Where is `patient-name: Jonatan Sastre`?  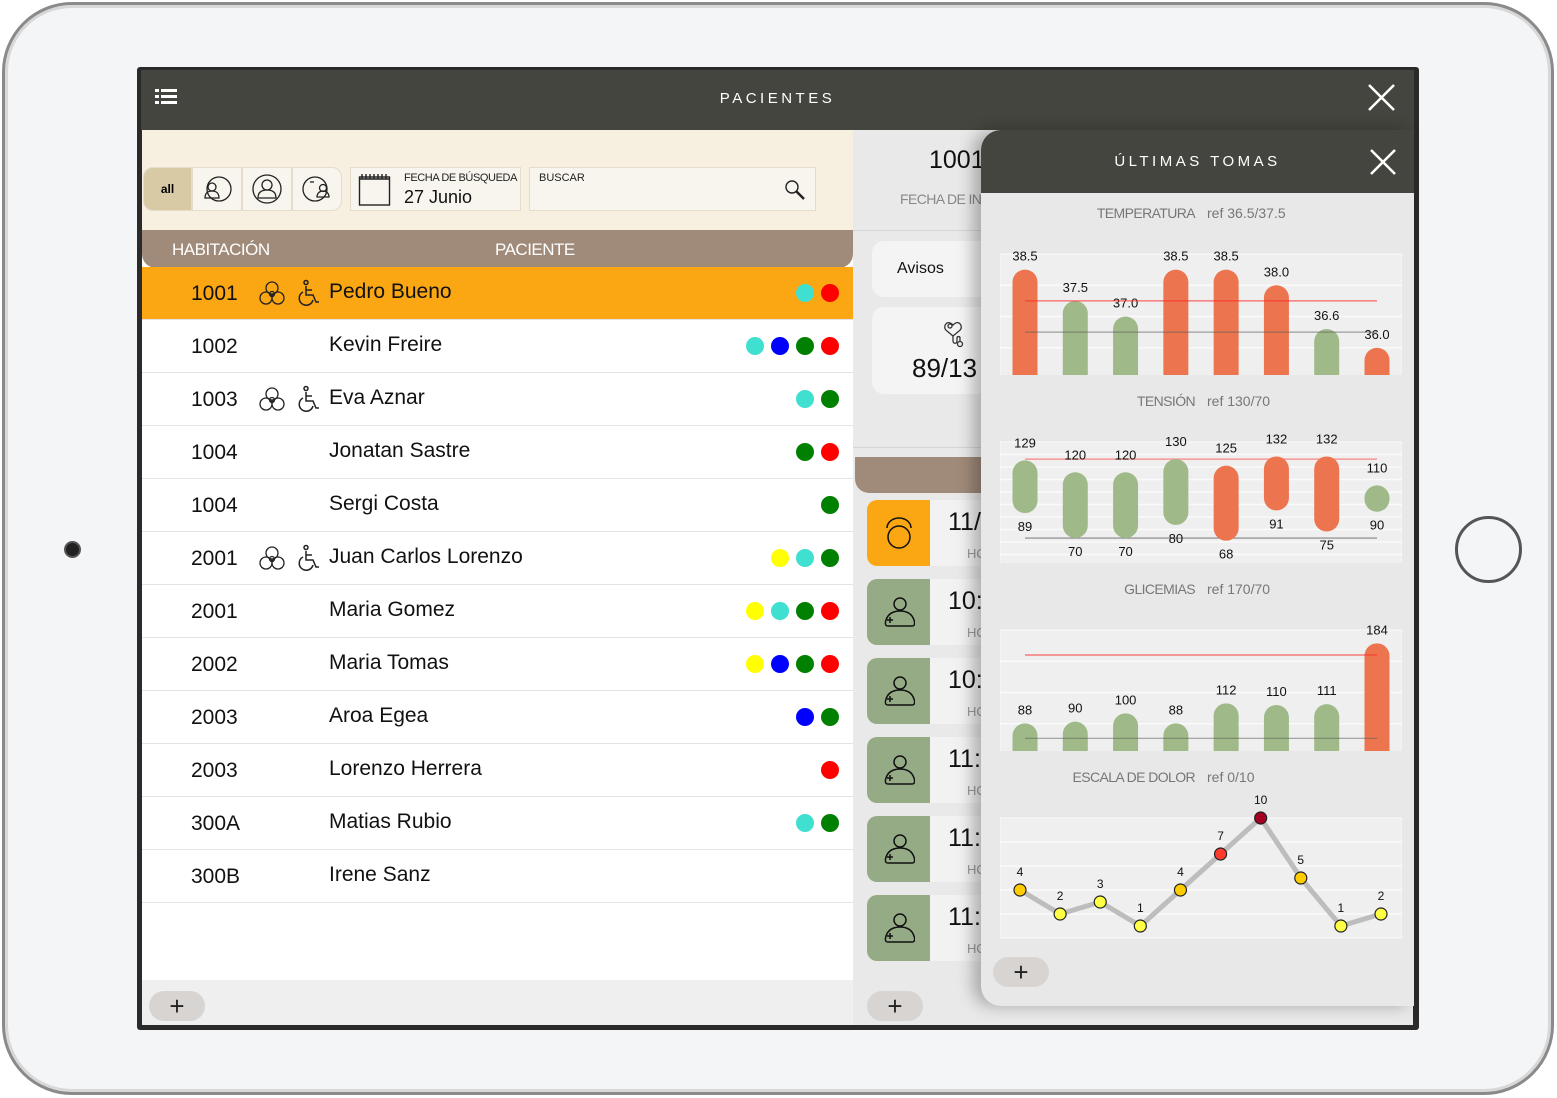
patient-name: Jonatan Sastre is located at coordinates (400, 450).